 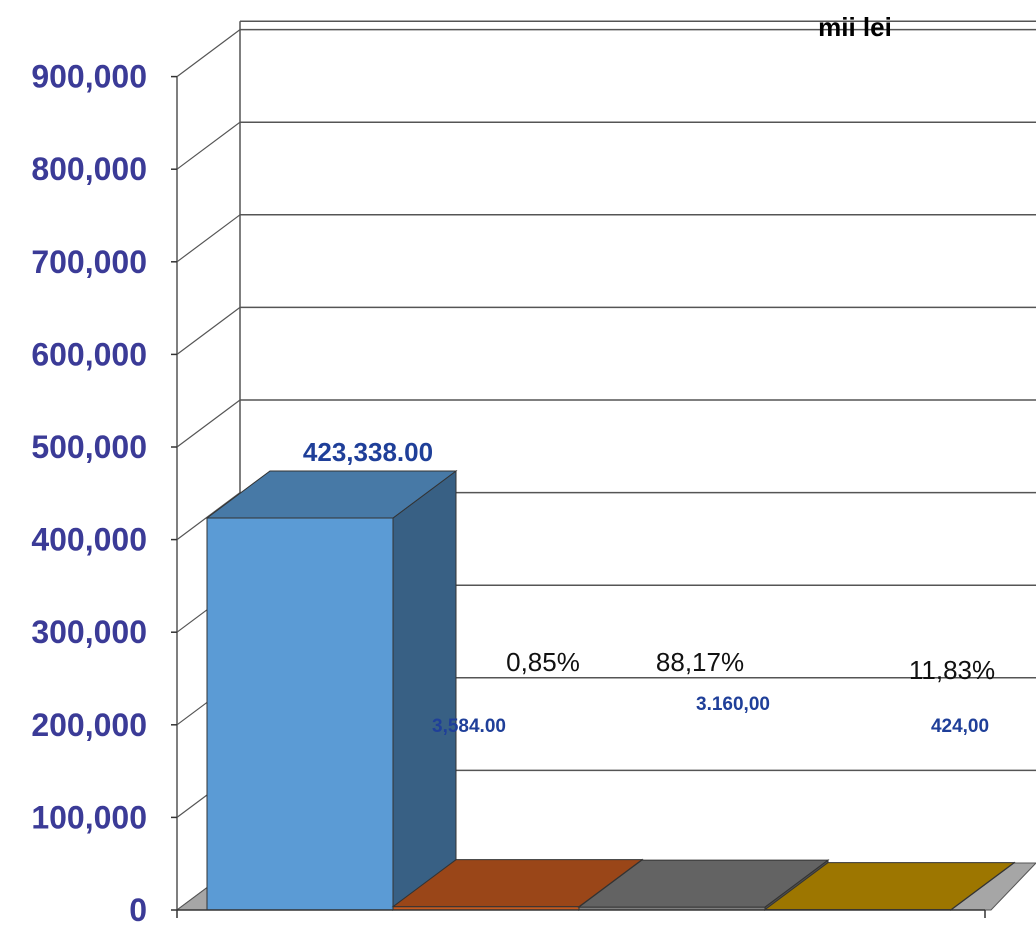 I want to click on y-tick-label: 800,000, so click(x=89, y=169).